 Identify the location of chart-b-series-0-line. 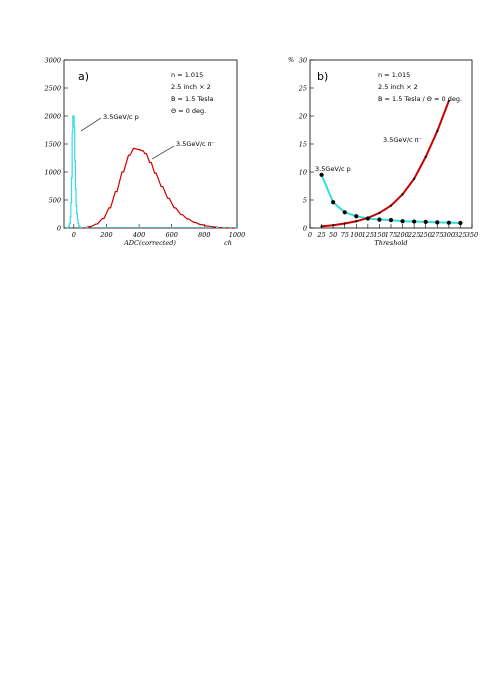
(390, 199).